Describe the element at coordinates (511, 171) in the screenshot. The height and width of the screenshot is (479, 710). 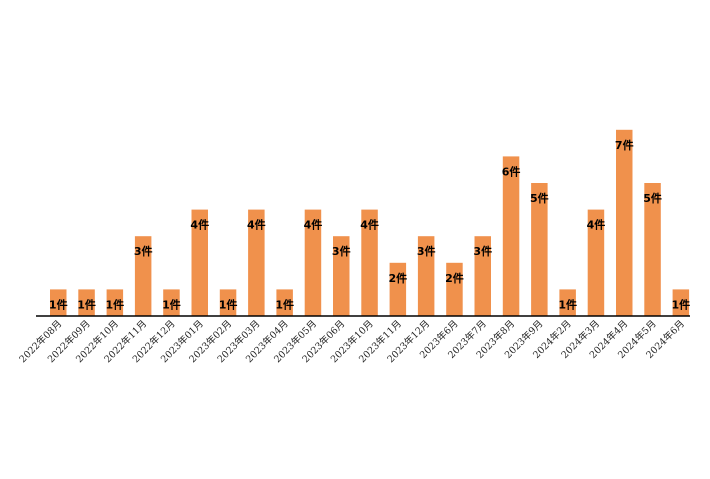
I see `bar-data-label: 6件` at that location.